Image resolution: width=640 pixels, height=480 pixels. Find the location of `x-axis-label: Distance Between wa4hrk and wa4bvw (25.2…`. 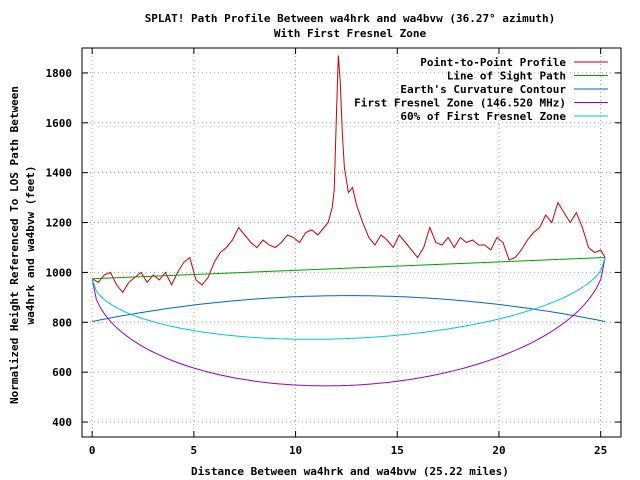

x-axis-label: Distance Between wa4hrk and wa4bvw (25.2… is located at coordinates (350, 471).